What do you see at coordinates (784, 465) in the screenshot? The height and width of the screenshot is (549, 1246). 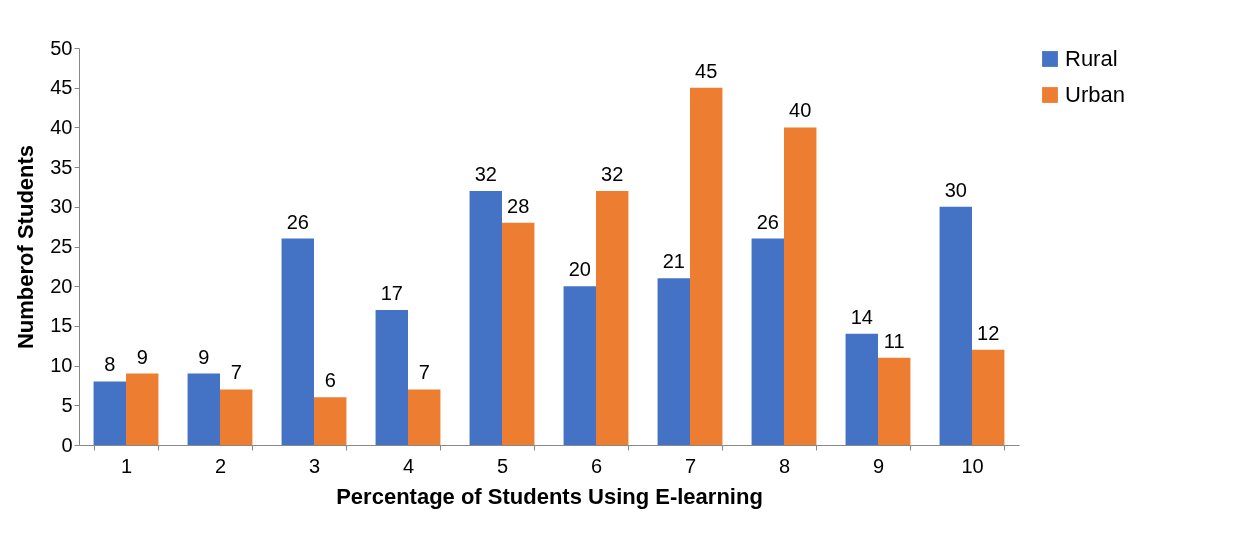 I see `x-tick-label: 8` at bounding box center [784, 465].